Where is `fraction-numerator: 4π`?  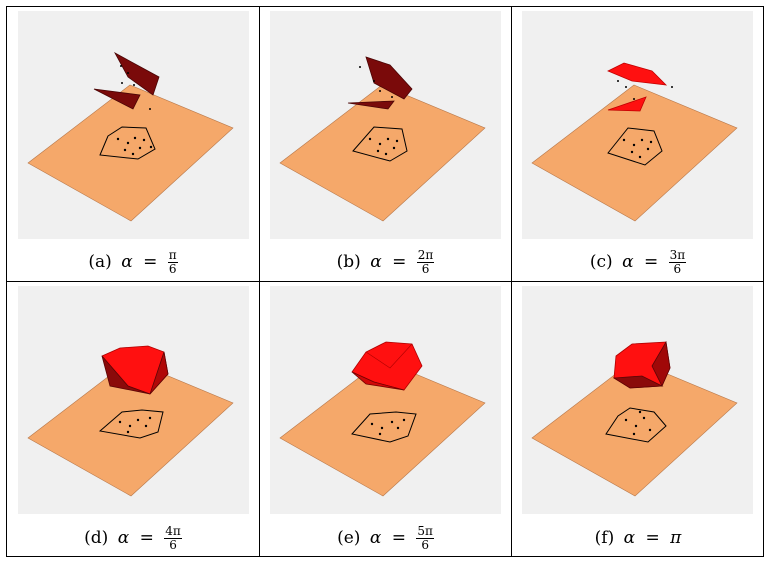
fraction-numerator: 4π is located at coordinates (173, 532).